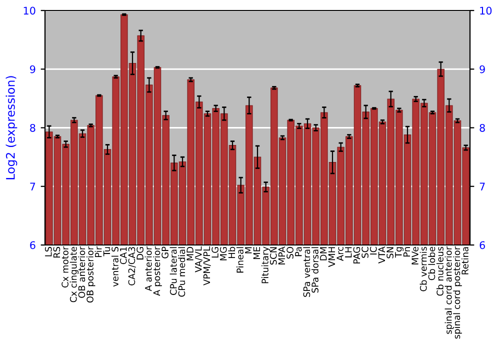  What do you see at coordinates (173, 271) in the screenshot?
I see `x-tick-label: CPu lateral` at bounding box center [173, 271].